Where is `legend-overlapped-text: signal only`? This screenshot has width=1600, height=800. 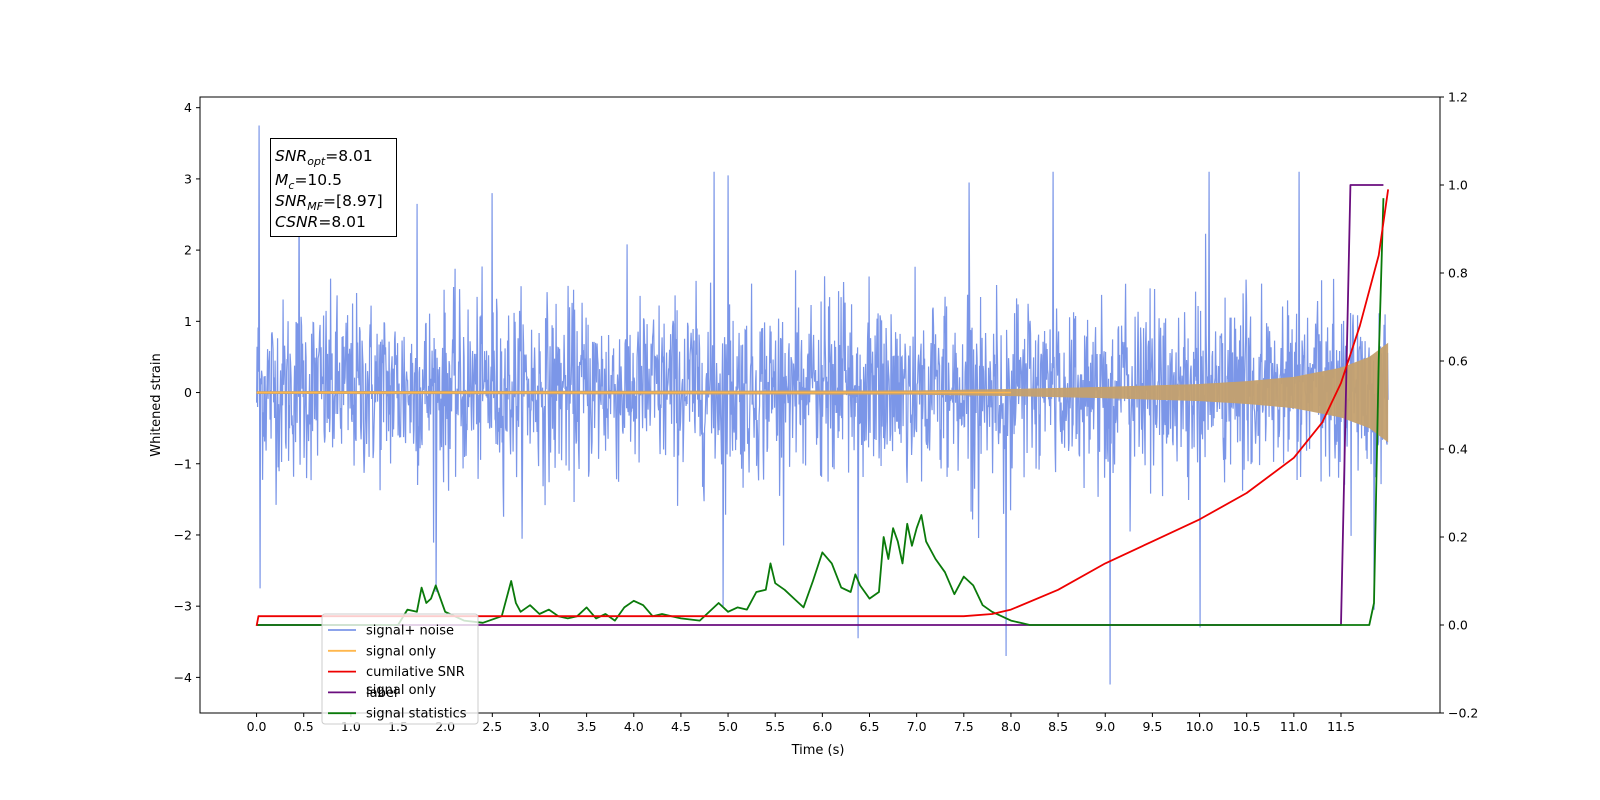 legend-overlapped-text: signal only is located at coordinates (401, 690).